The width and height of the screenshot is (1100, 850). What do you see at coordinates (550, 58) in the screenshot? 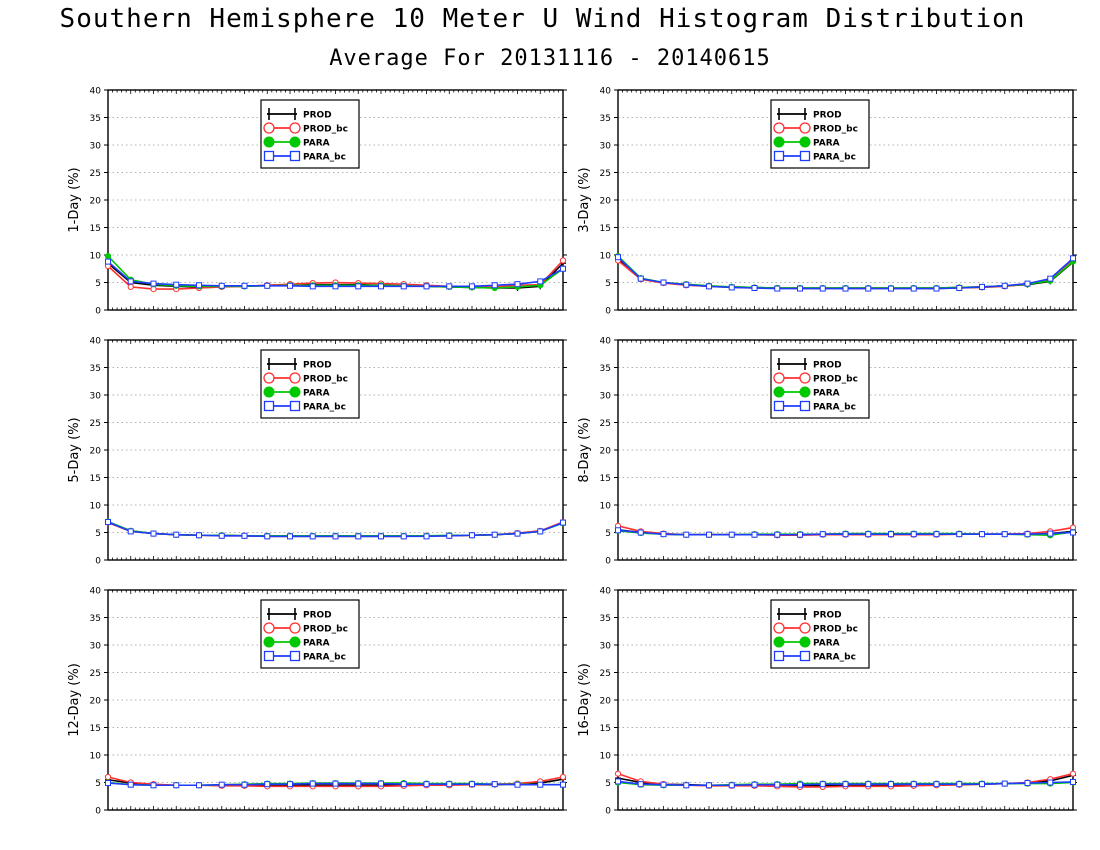
I see `chart-subtitle: Average For 20131116 - 20140615` at bounding box center [550, 58].